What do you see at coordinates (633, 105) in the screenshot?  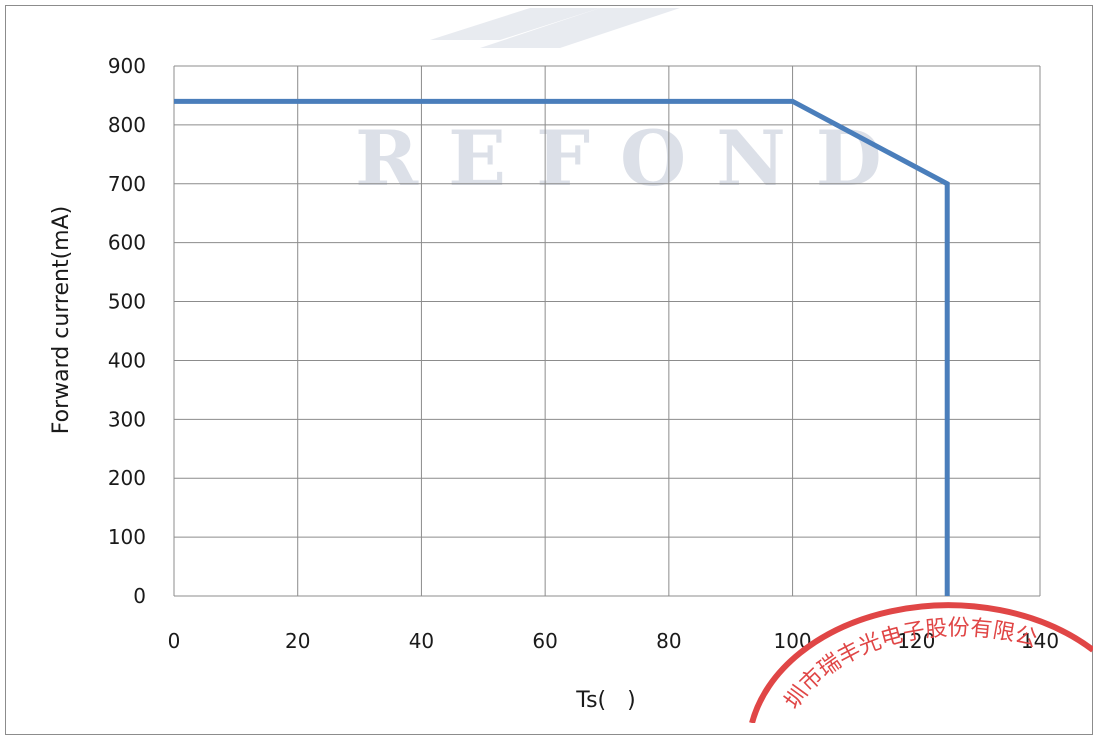 I see `refond-watermark: REFOND` at bounding box center [633, 105].